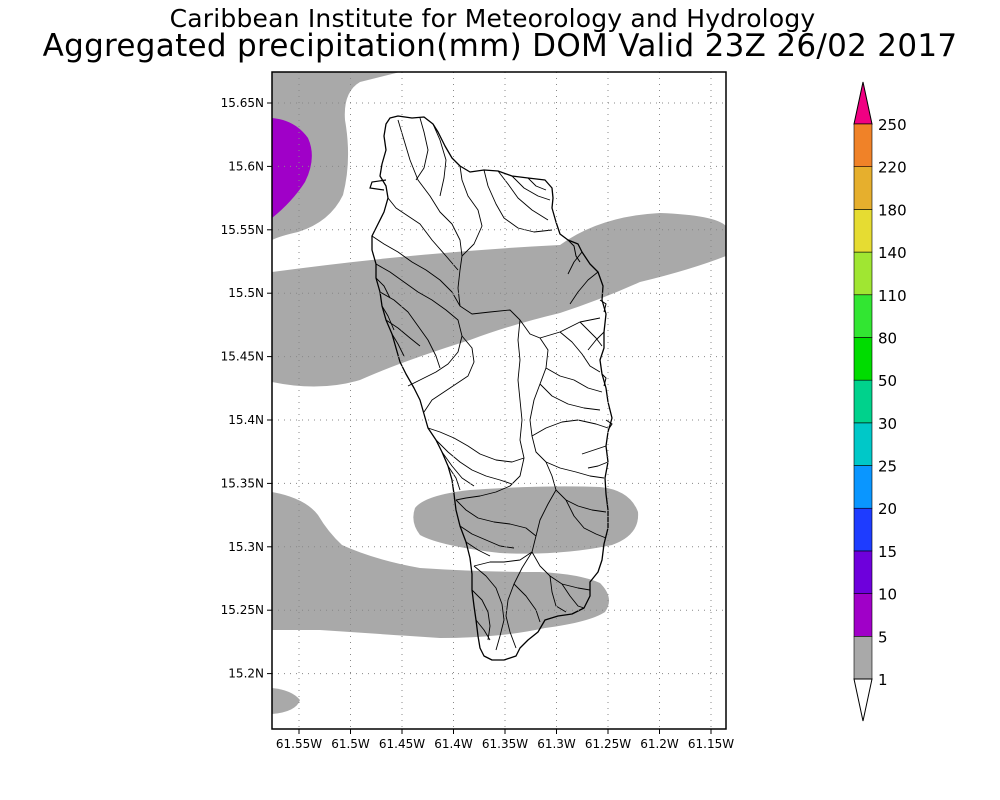 The image size is (1000, 800). I want to click on lon-tick-label: 61.2W, so click(659, 744).